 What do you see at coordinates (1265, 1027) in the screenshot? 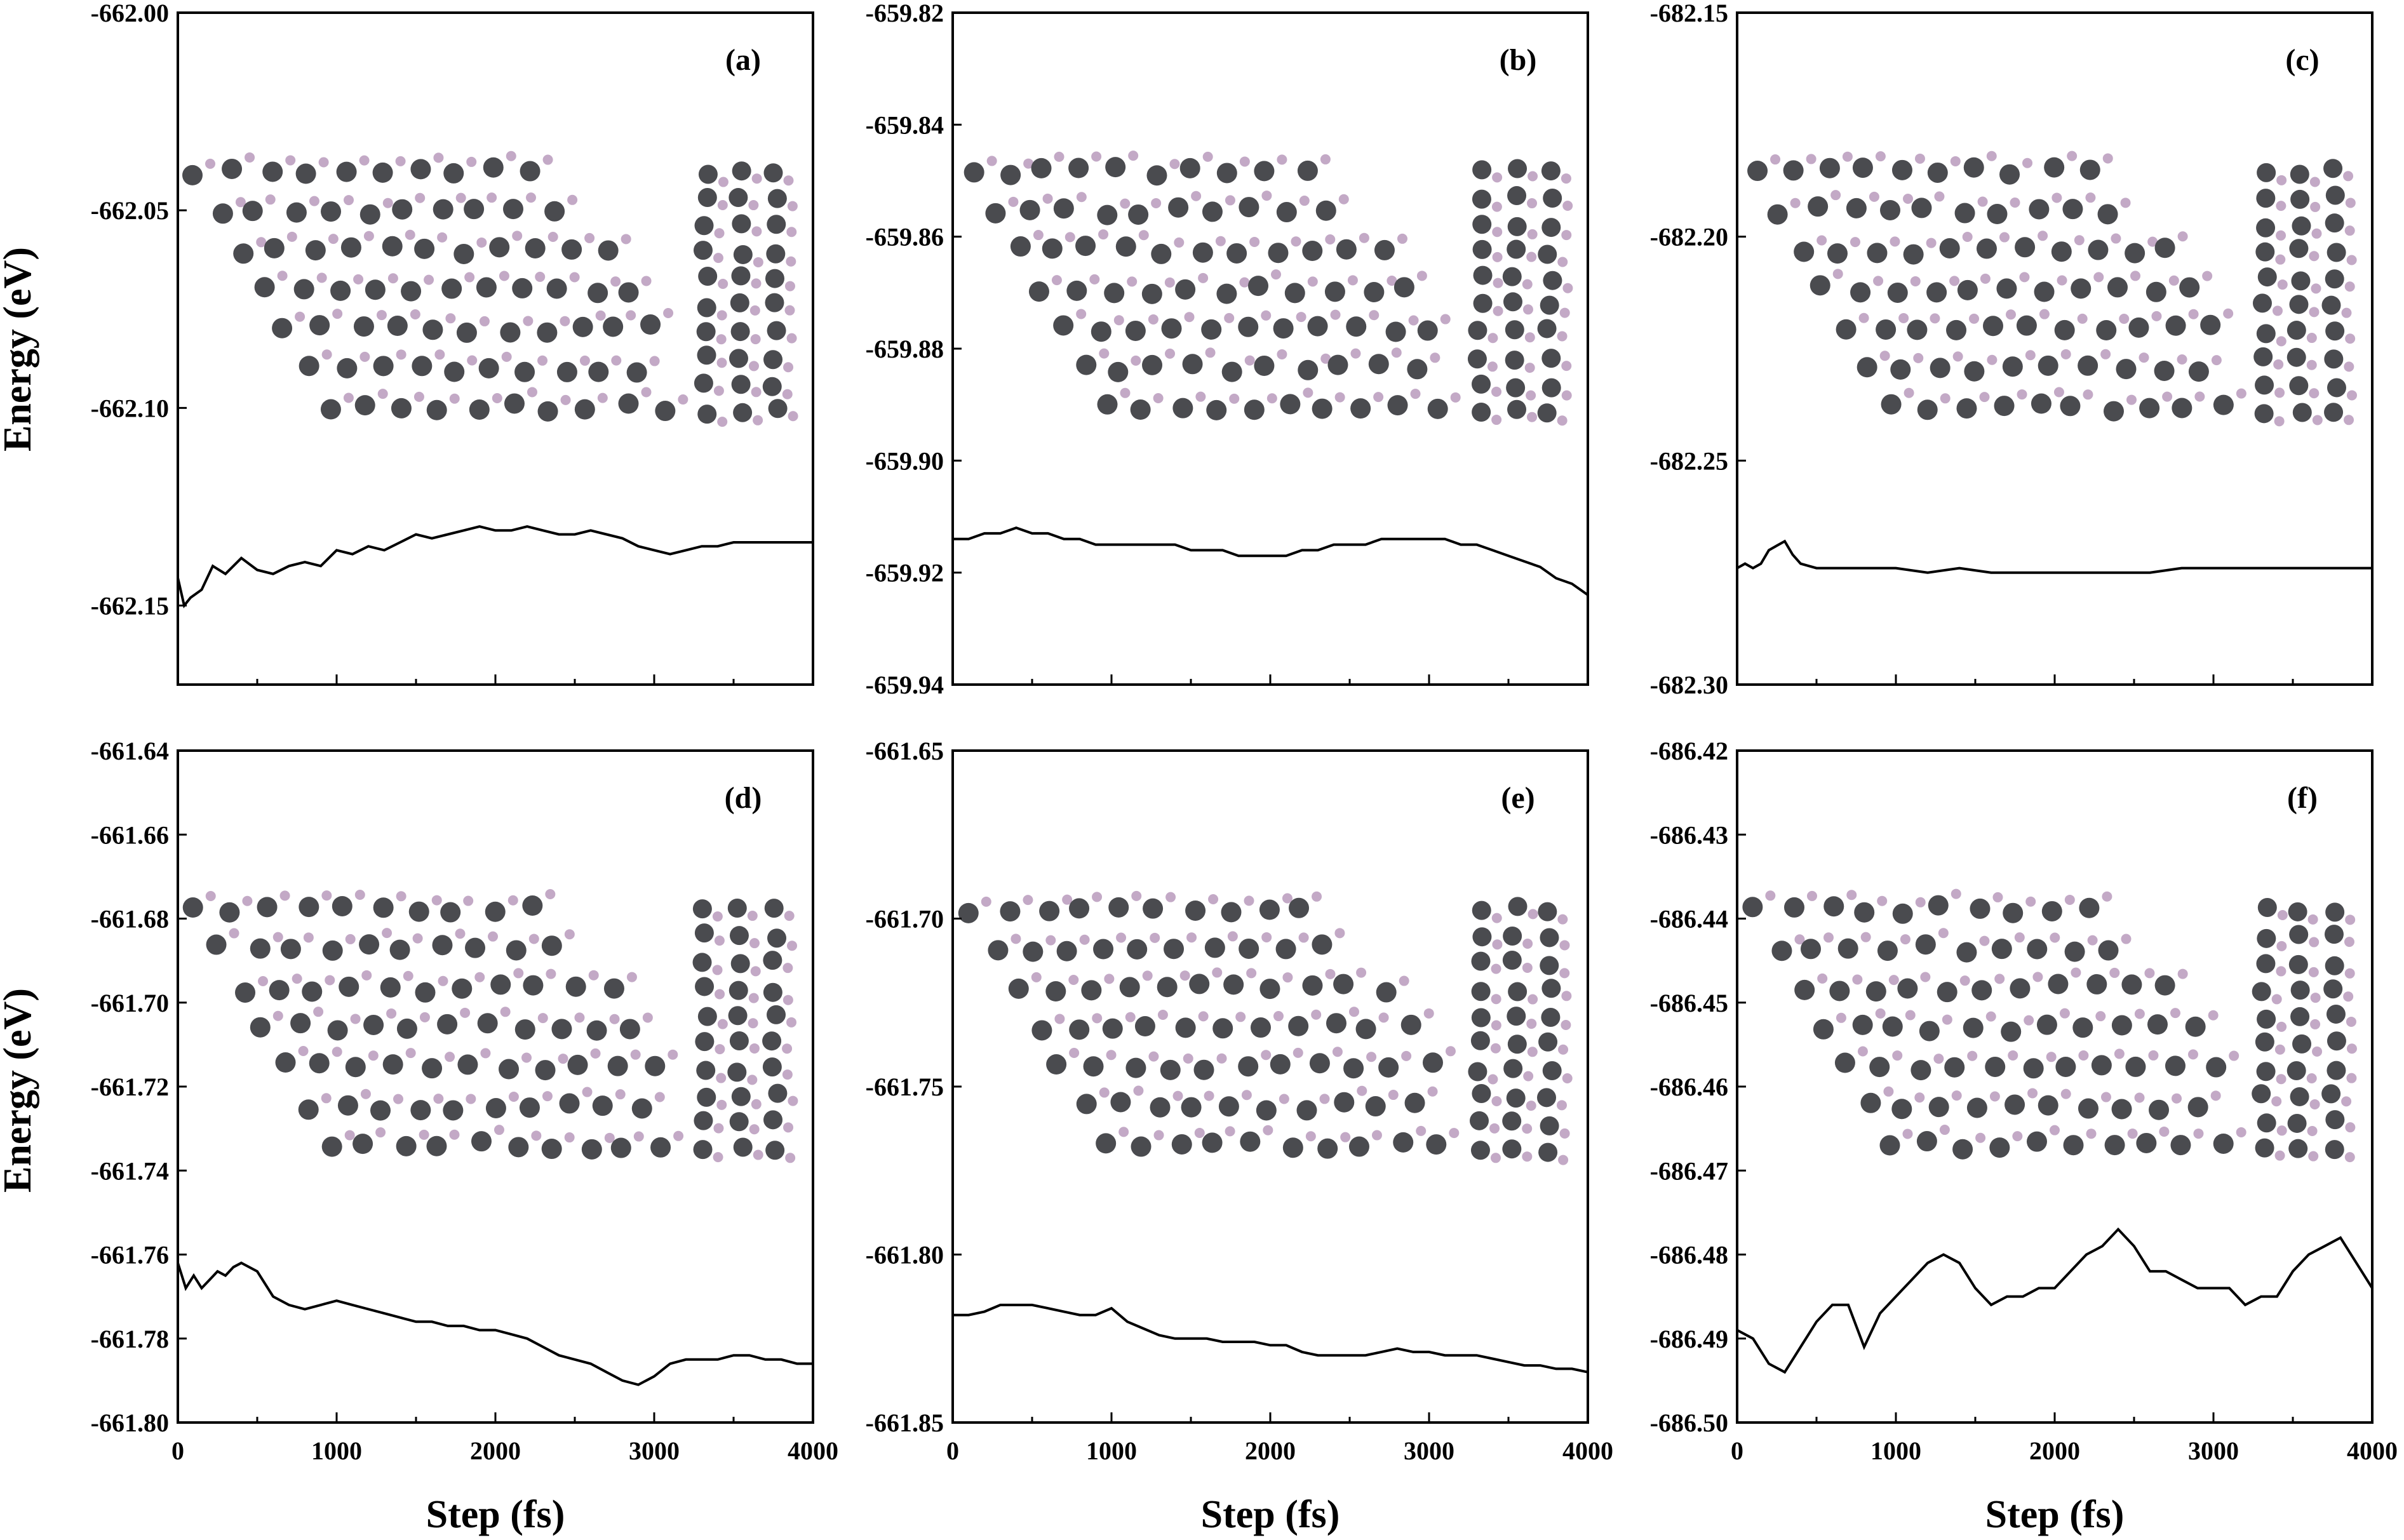
I see `structure-inset-e` at bounding box center [1265, 1027].